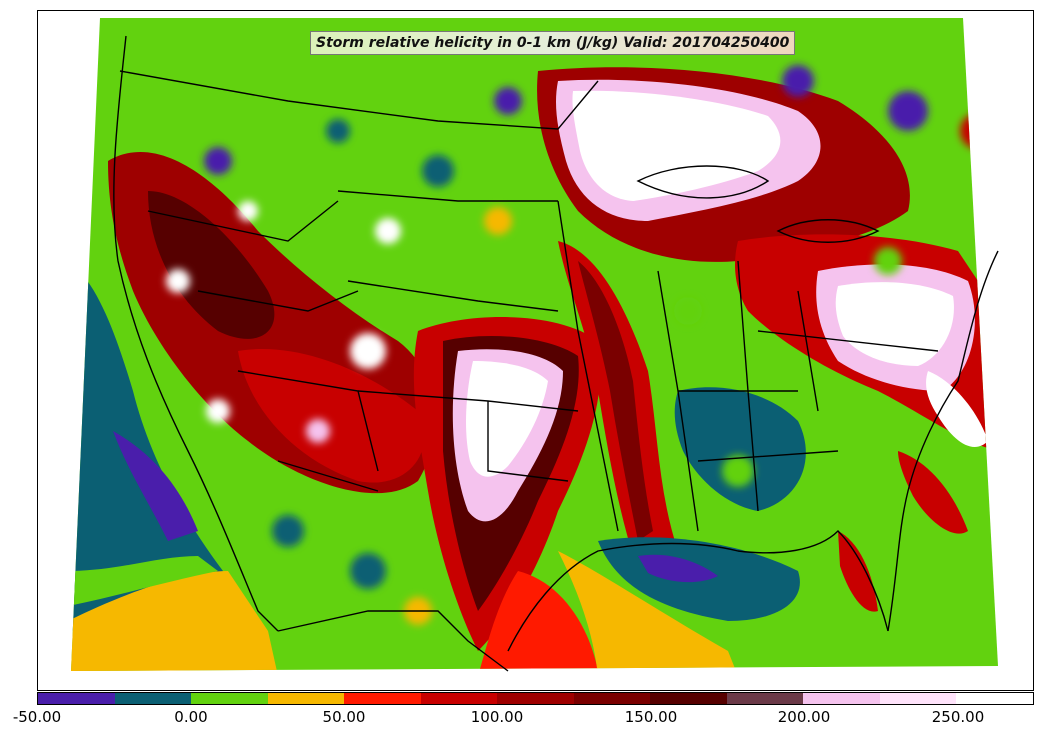  Describe the element at coordinates (615, 401) in the screenshot. I see `mississippi-maroon-band` at that location.